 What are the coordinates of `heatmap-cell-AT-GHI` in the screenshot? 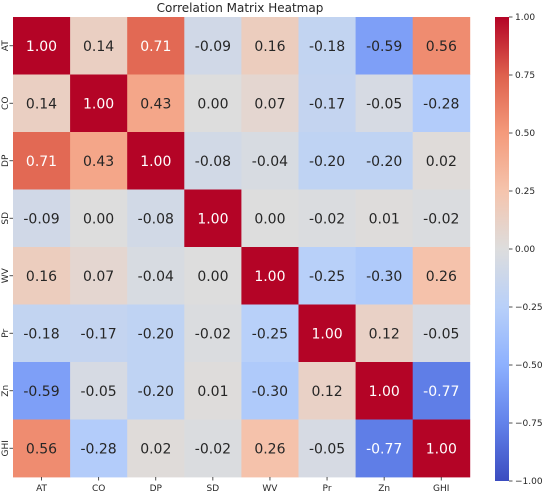 It's located at (441, 46).